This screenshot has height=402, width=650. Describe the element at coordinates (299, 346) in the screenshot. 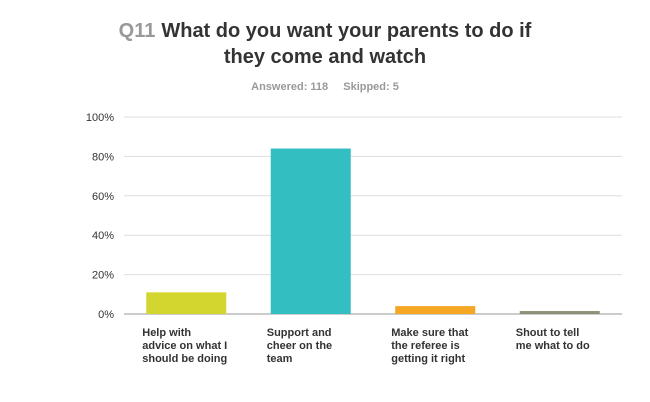

I see `x-category-label-line: cheer on the` at that location.